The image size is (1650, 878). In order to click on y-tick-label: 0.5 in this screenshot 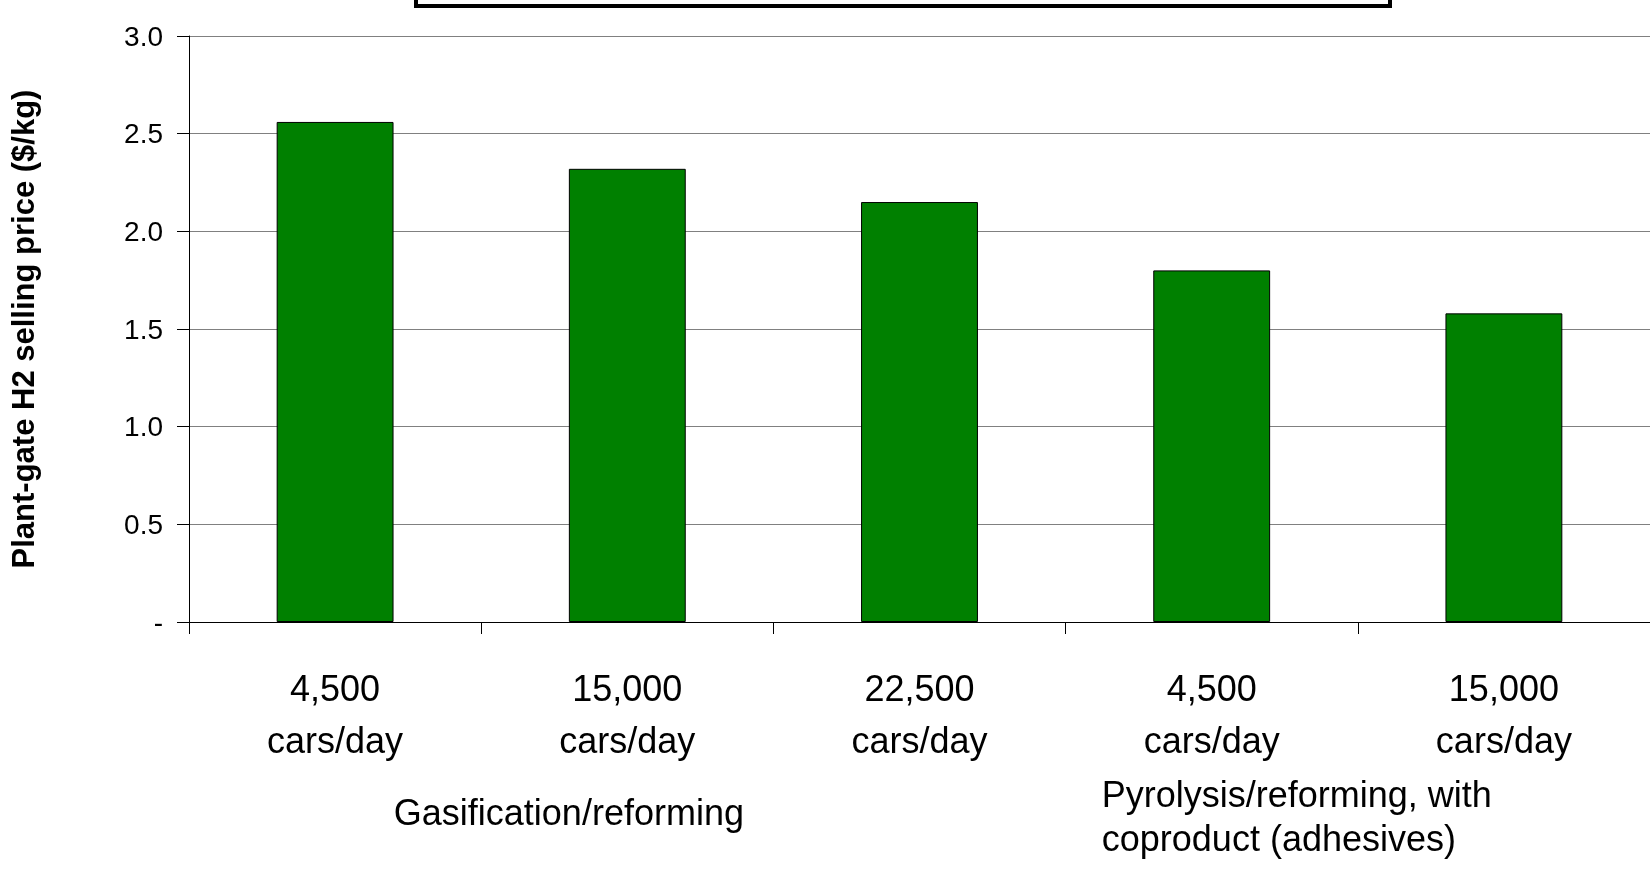, I will do `click(143, 524)`.